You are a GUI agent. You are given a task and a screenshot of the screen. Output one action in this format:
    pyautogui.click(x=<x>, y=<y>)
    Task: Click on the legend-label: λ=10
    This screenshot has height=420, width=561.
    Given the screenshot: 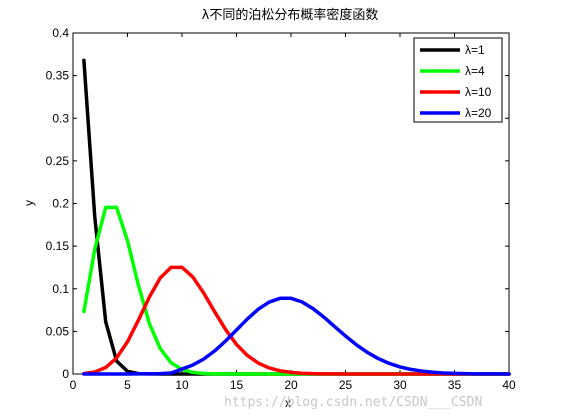 What is the action you would take?
    pyautogui.click(x=478, y=92)
    